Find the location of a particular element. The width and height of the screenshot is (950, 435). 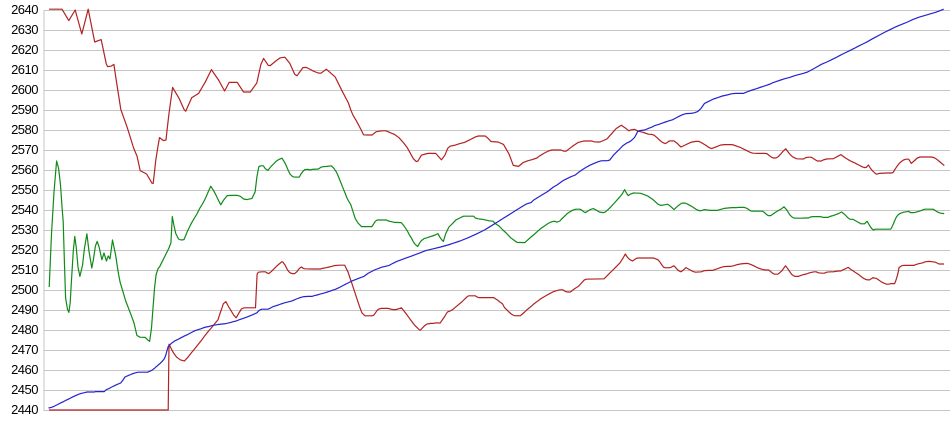

y-tick-label: 2600 is located at coordinates (24, 89).